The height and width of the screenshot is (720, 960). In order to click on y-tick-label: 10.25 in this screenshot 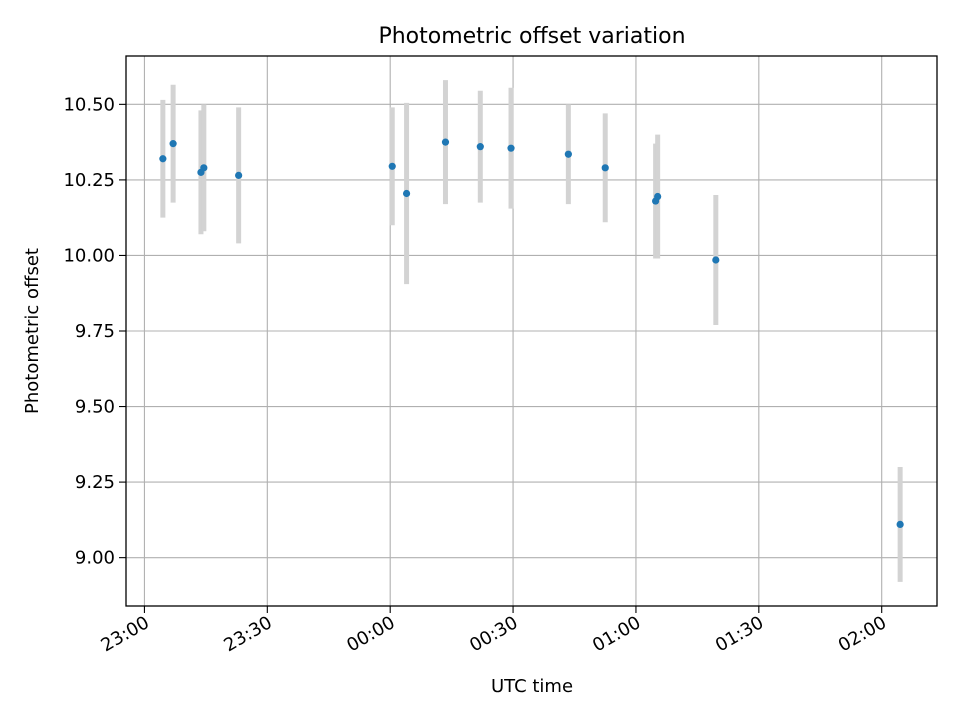, I will do `click(89, 180)`.